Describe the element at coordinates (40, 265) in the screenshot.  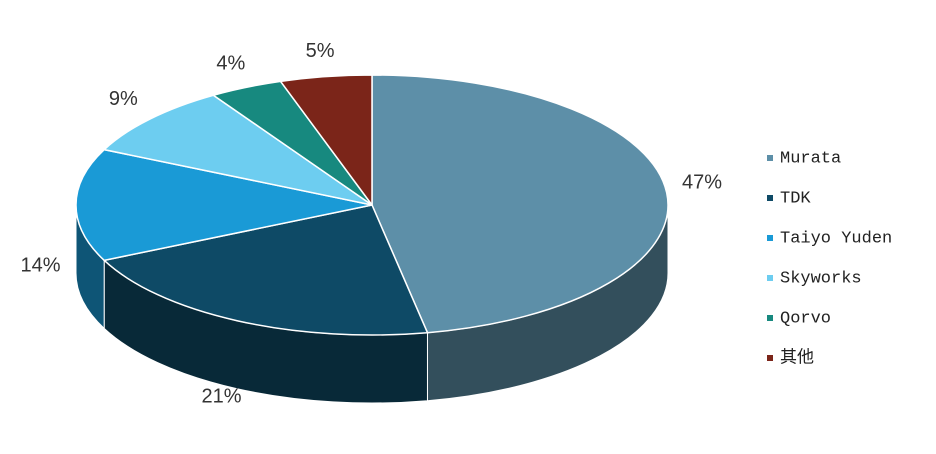
I see `data-label: 14%` at that location.